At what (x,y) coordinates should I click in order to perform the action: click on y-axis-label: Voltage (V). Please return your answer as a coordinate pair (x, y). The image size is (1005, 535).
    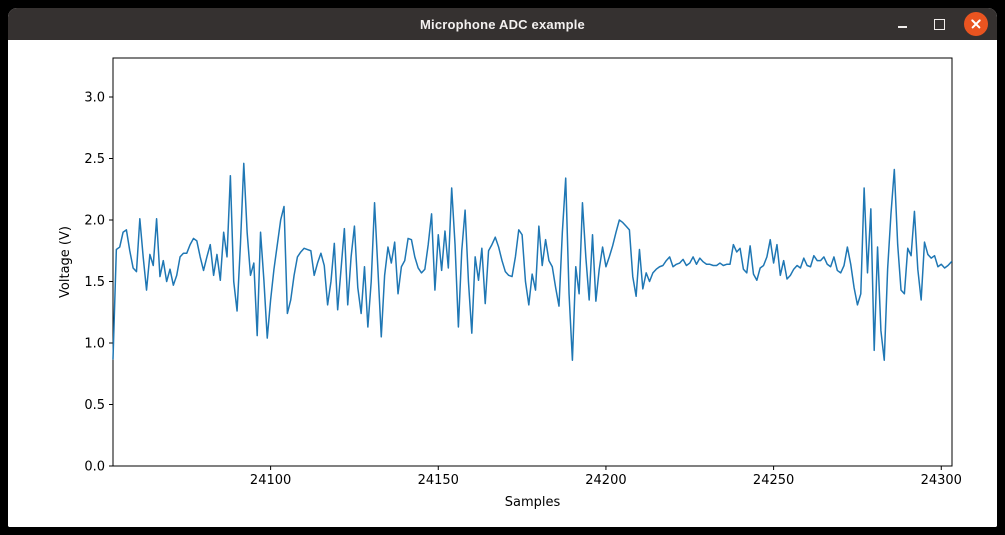
    Looking at the image, I should click on (65, 262).